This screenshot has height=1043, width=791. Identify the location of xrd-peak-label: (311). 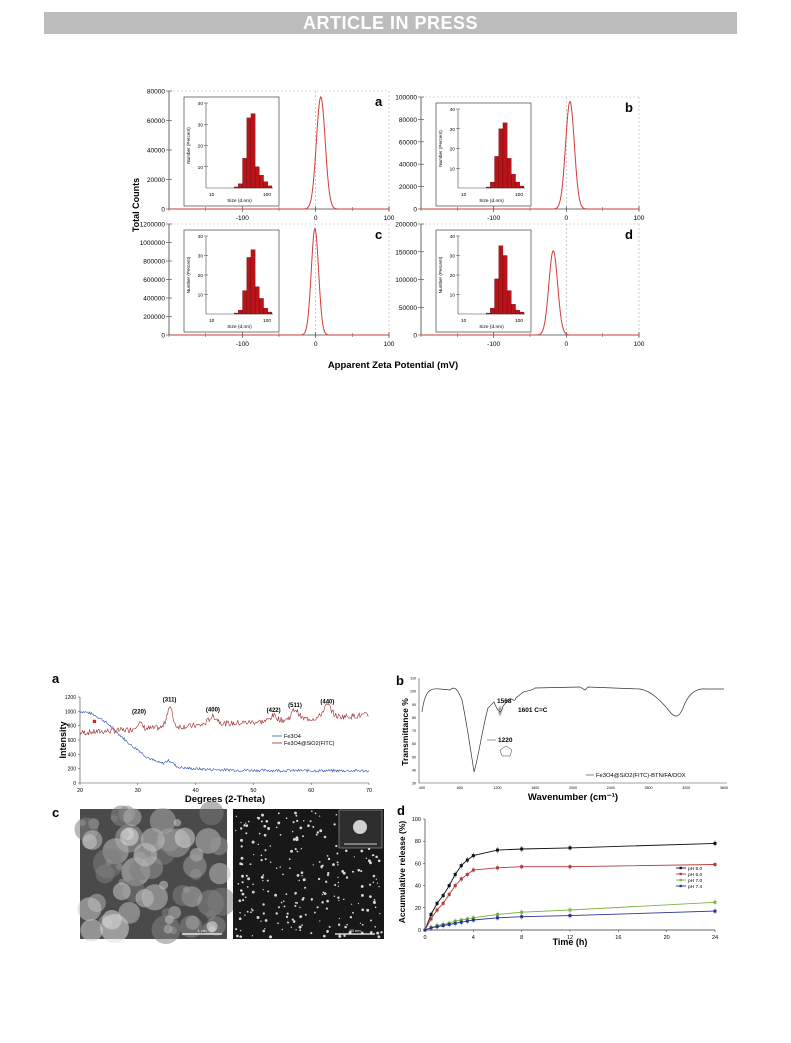
(170, 700).